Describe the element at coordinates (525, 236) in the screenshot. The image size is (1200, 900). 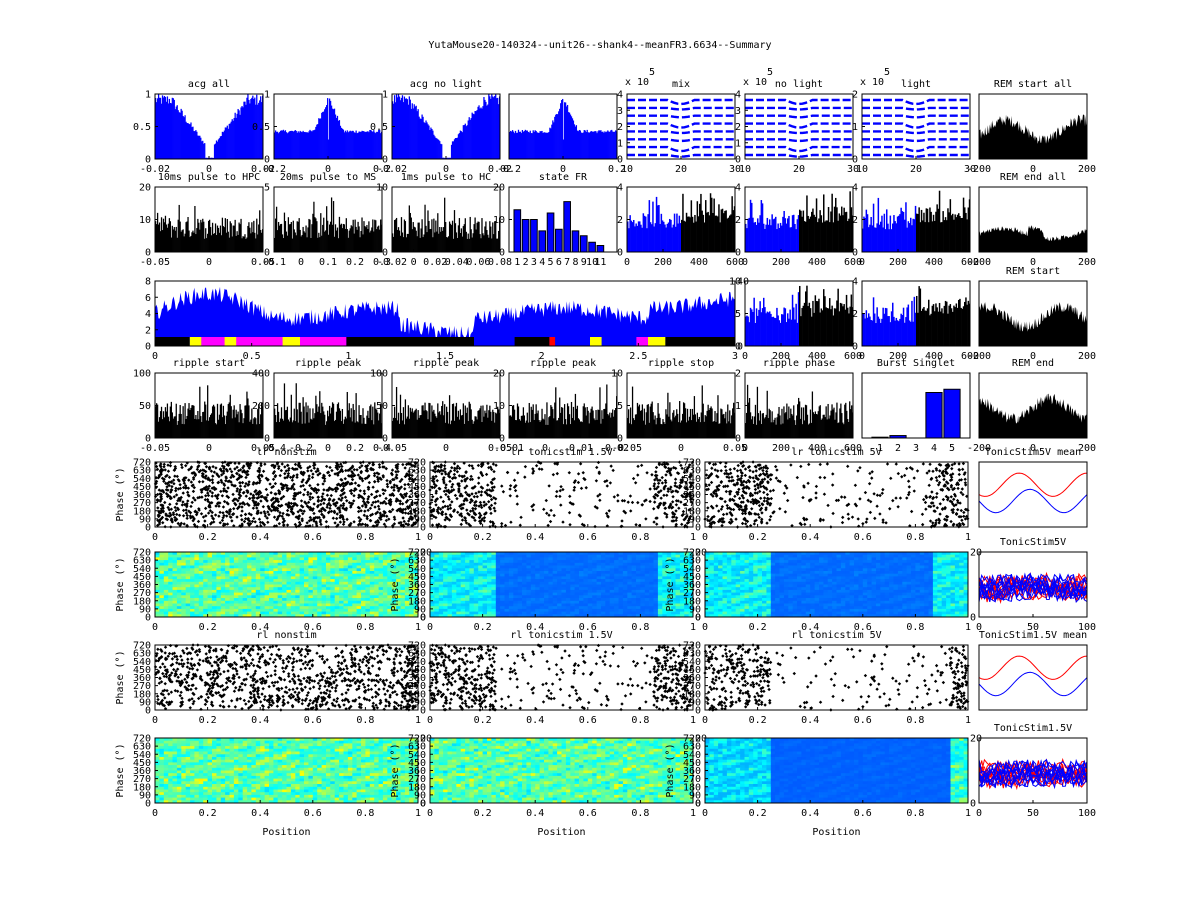
I see `state-fr-bar` at that location.